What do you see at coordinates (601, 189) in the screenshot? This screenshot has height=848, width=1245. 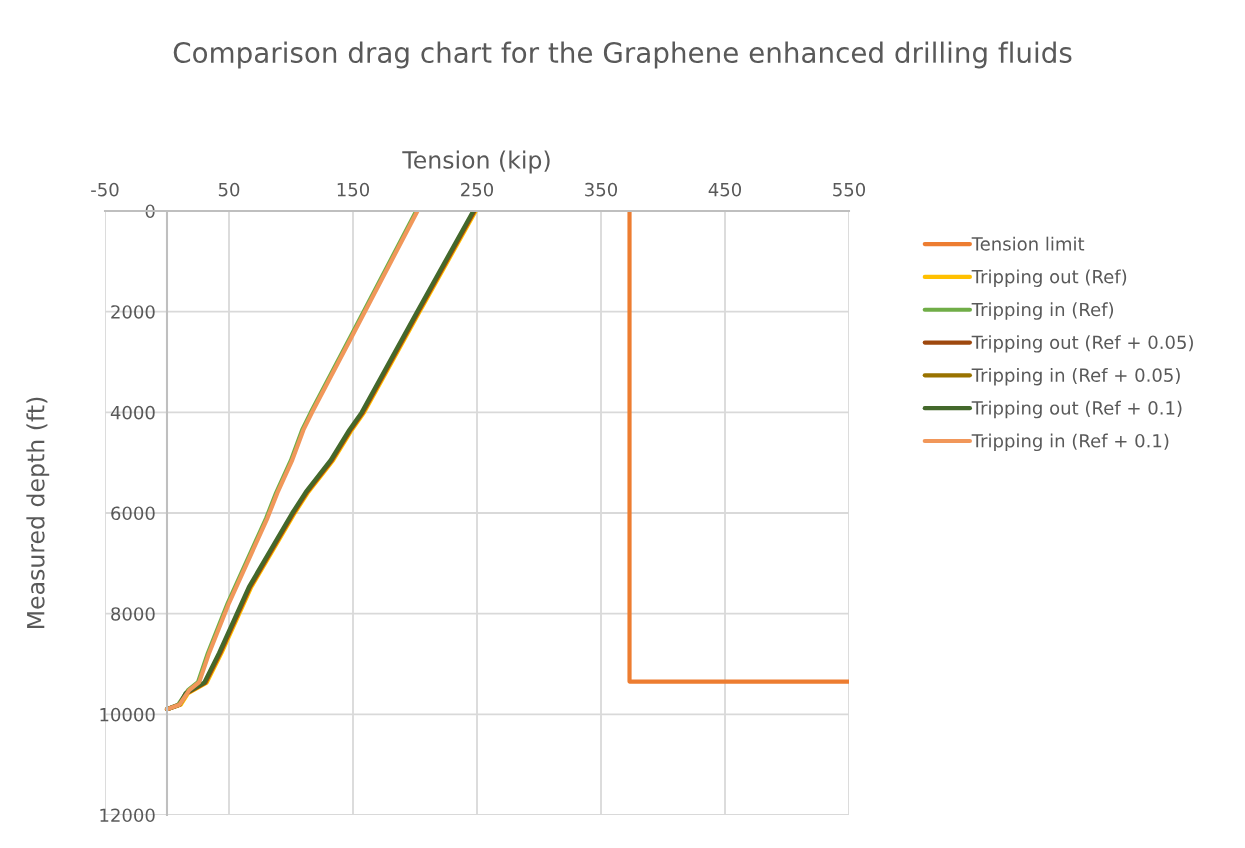 I see `x-tick-label: 350` at bounding box center [601, 189].